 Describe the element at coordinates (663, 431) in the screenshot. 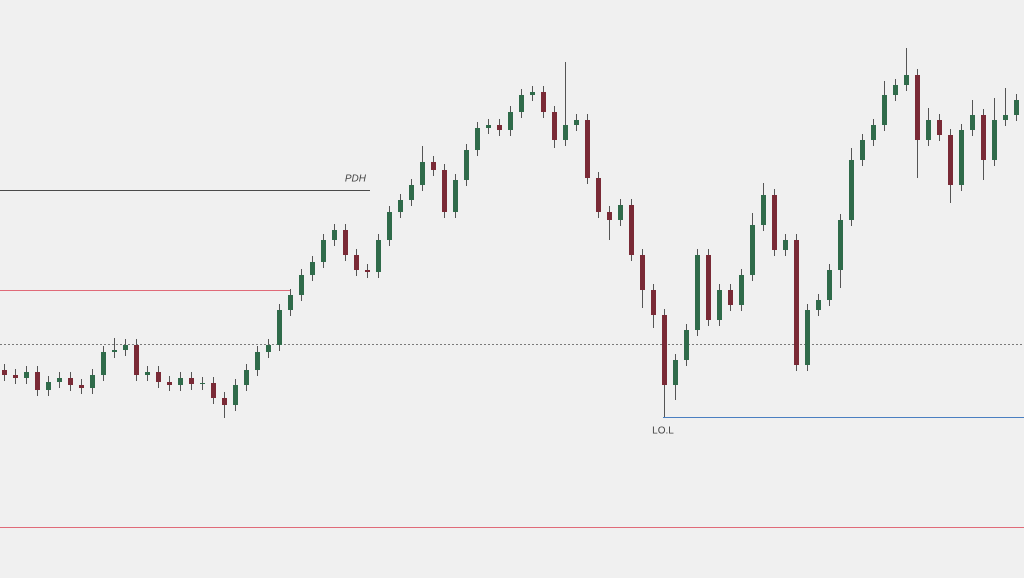

I see `level-label: LO.L` at that location.